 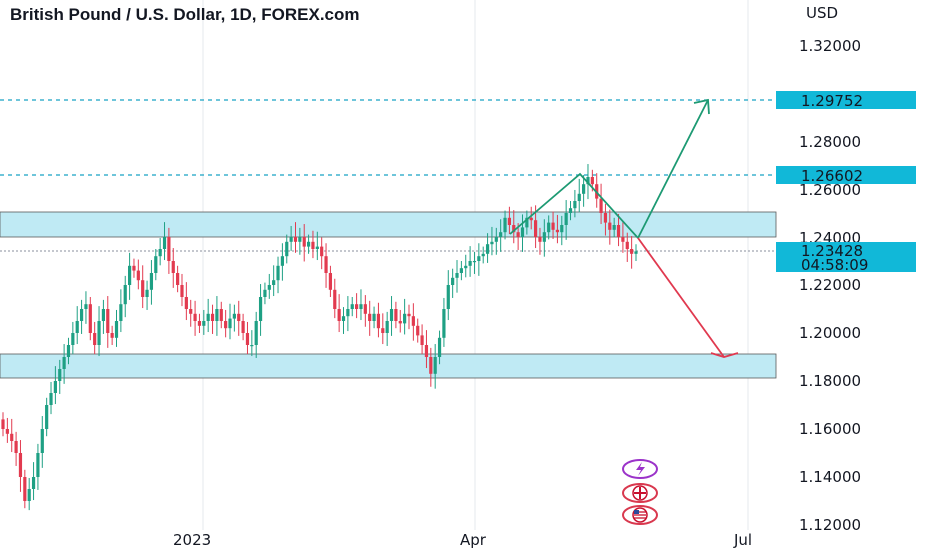 I want to click on uk-flag-icon, so click(x=640, y=493).